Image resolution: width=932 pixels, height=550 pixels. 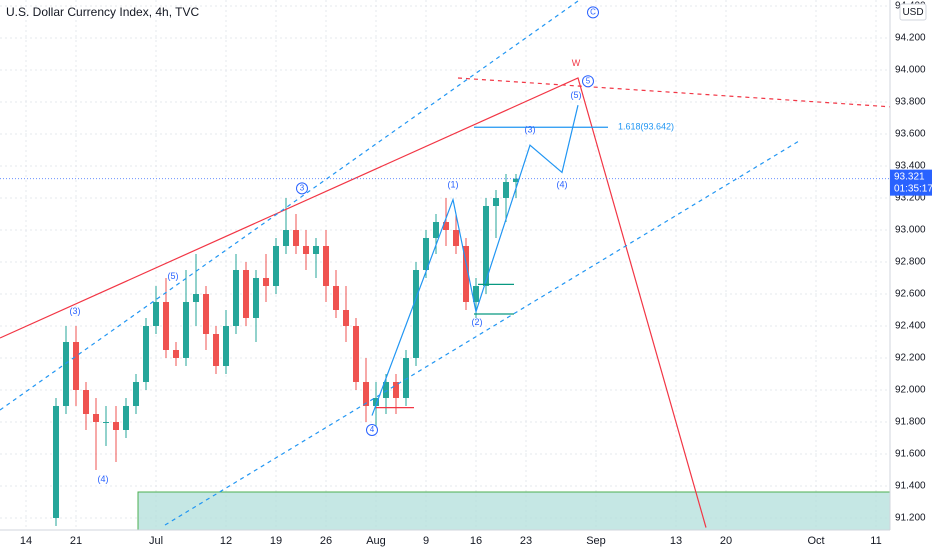 What do you see at coordinates (156, 541) in the screenshot?
I see `x-tick-label: Jul` at bounding box center [156, 541].